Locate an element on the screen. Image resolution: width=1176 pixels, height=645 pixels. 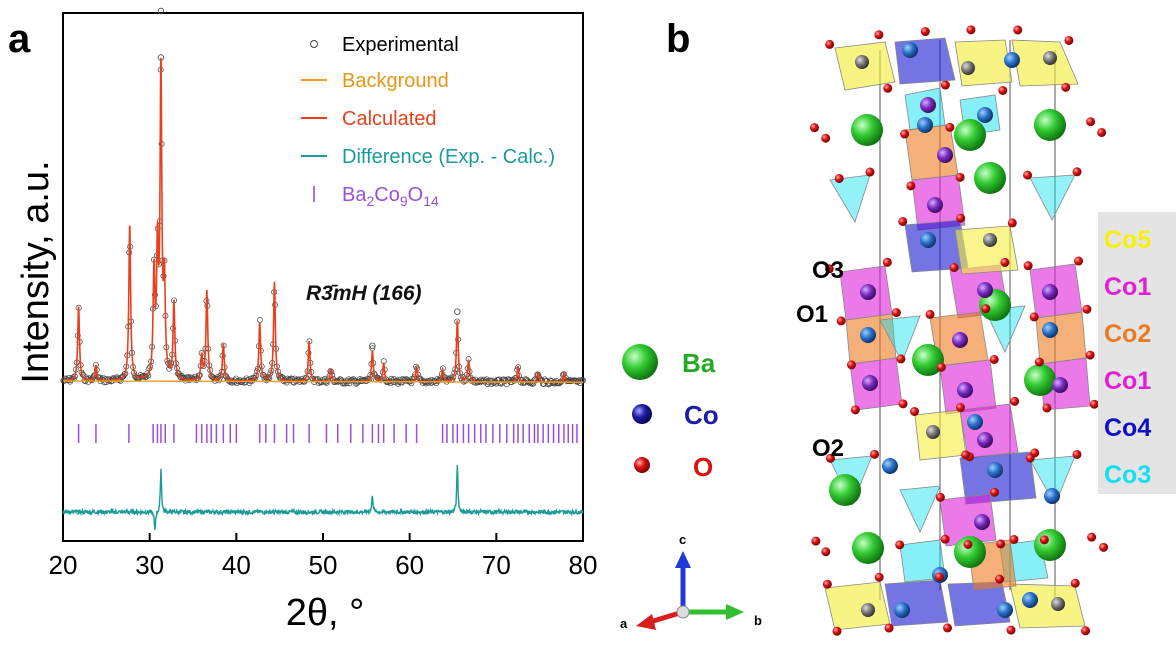
legend-phase: Ba2Co9O14 is located at coordinates (390, 196).